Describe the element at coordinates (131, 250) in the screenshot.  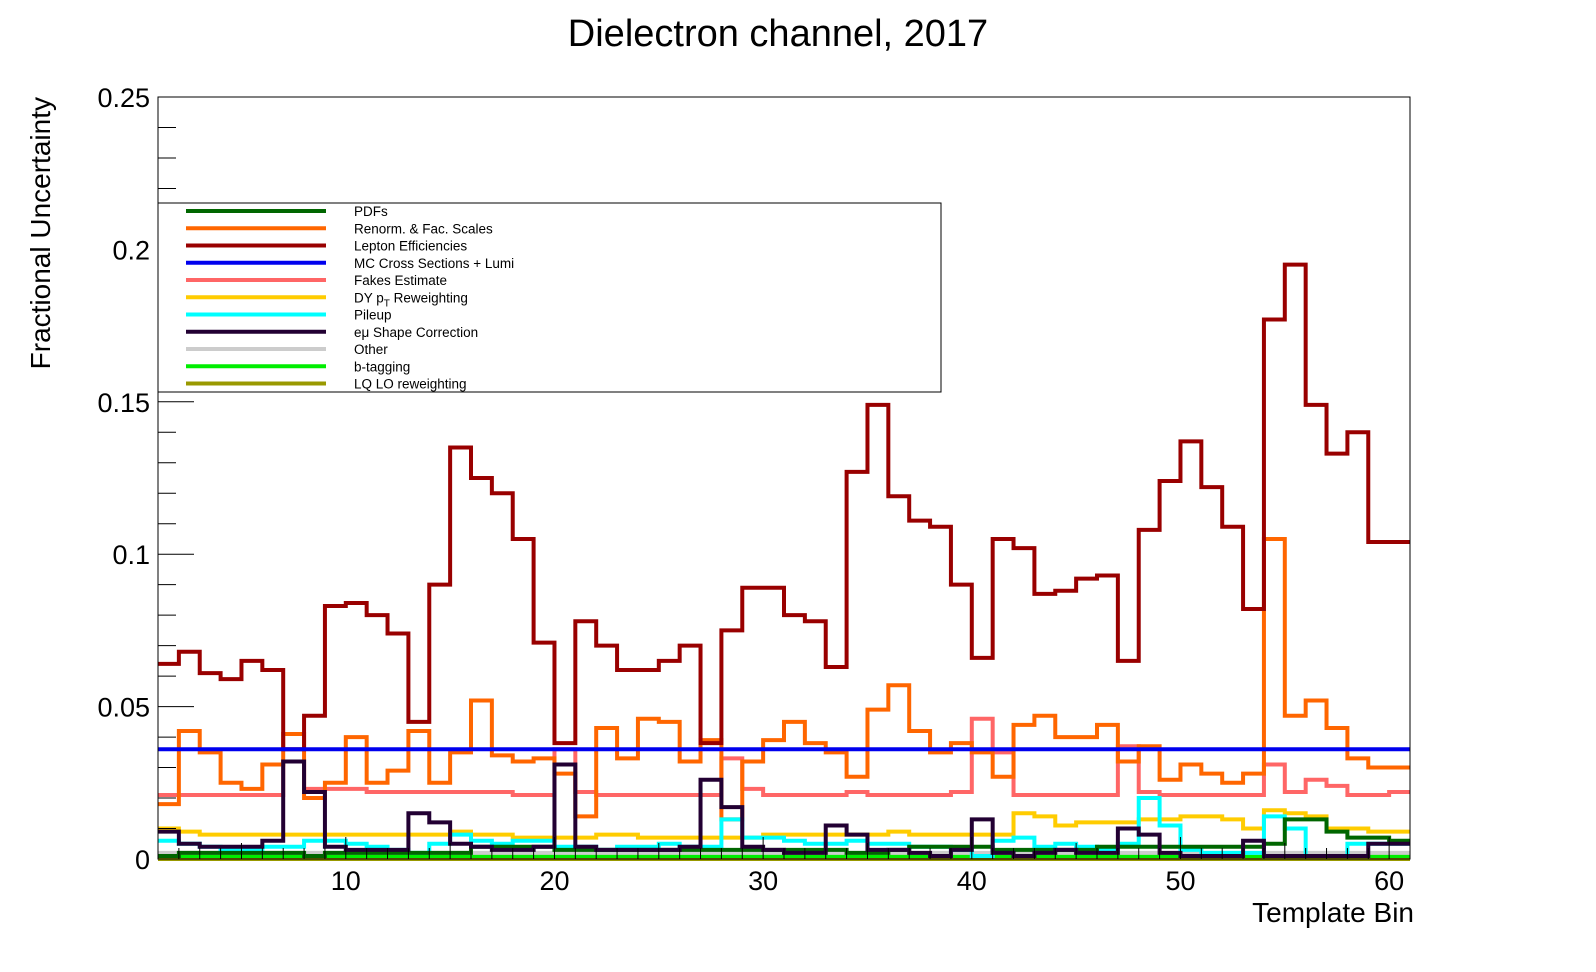
I see `y-tick-label: 0.2` at that location.